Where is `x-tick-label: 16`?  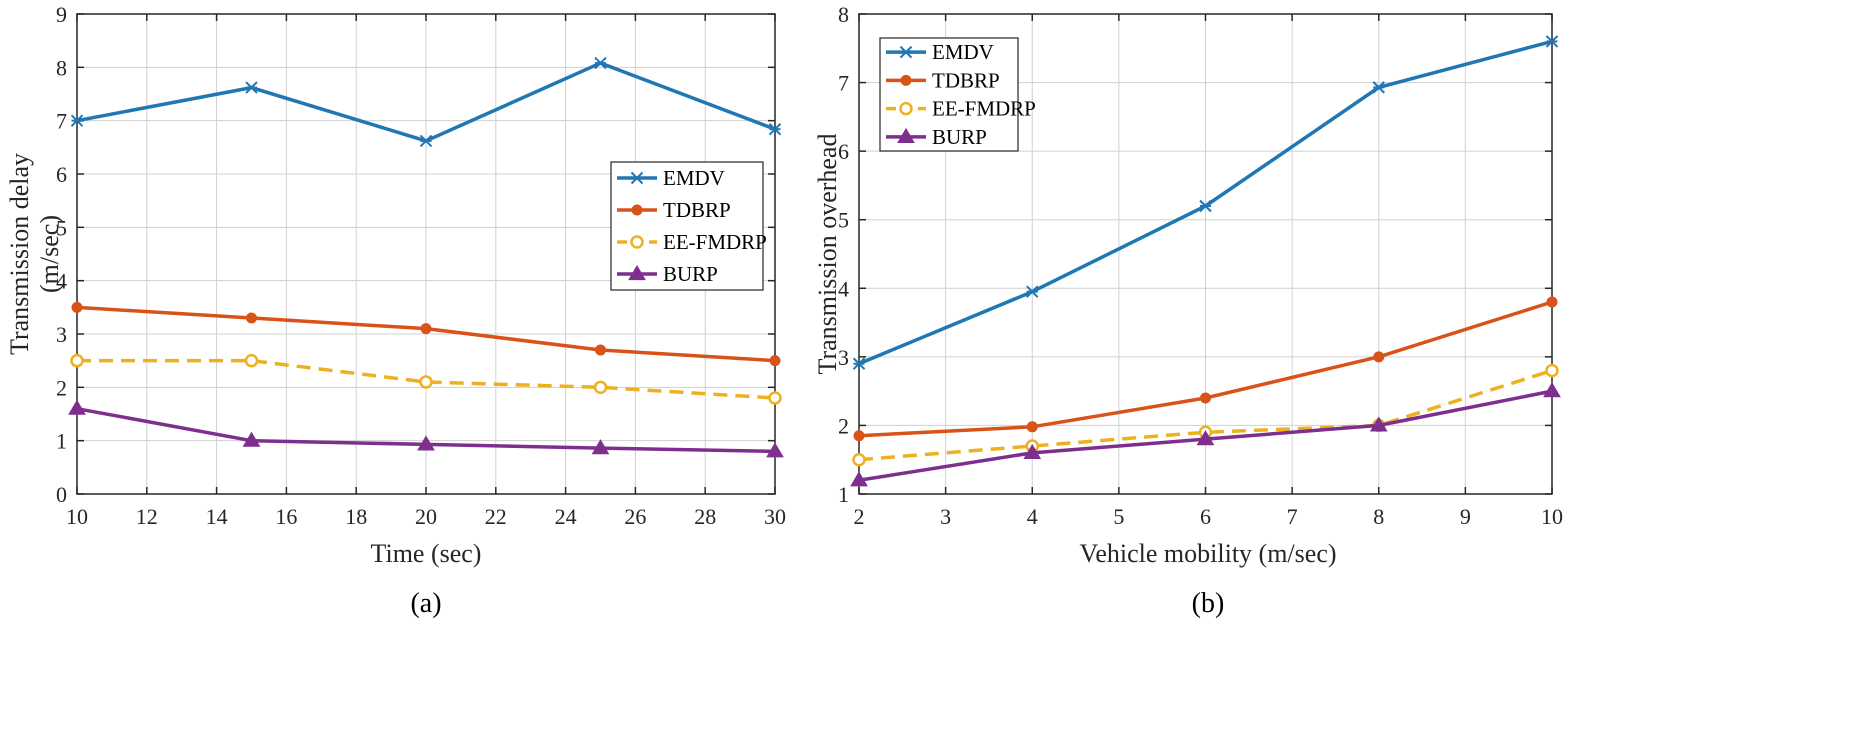 x-tick-label: 16 is located at coordinates (286, 516).